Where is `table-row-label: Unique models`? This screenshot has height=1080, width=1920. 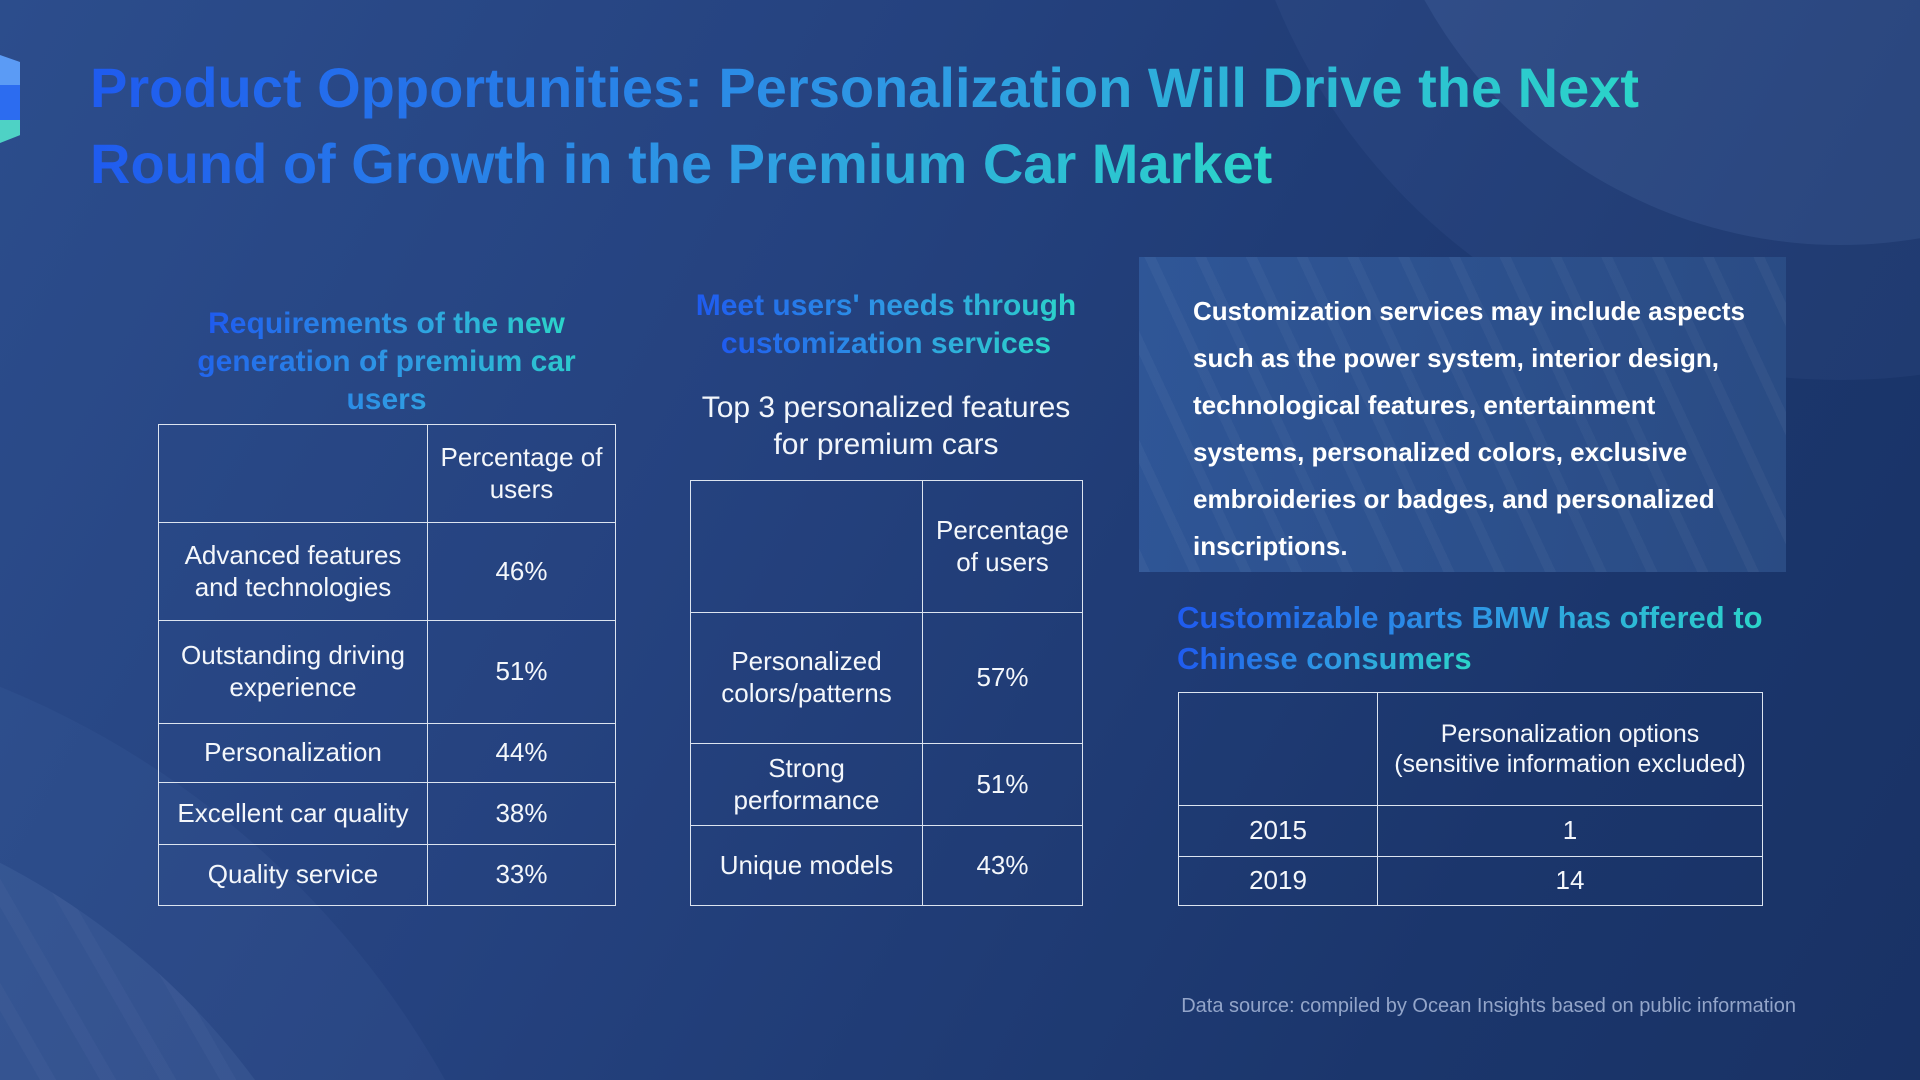 table-row-label: Unique models is located at coordinates (807, 866).